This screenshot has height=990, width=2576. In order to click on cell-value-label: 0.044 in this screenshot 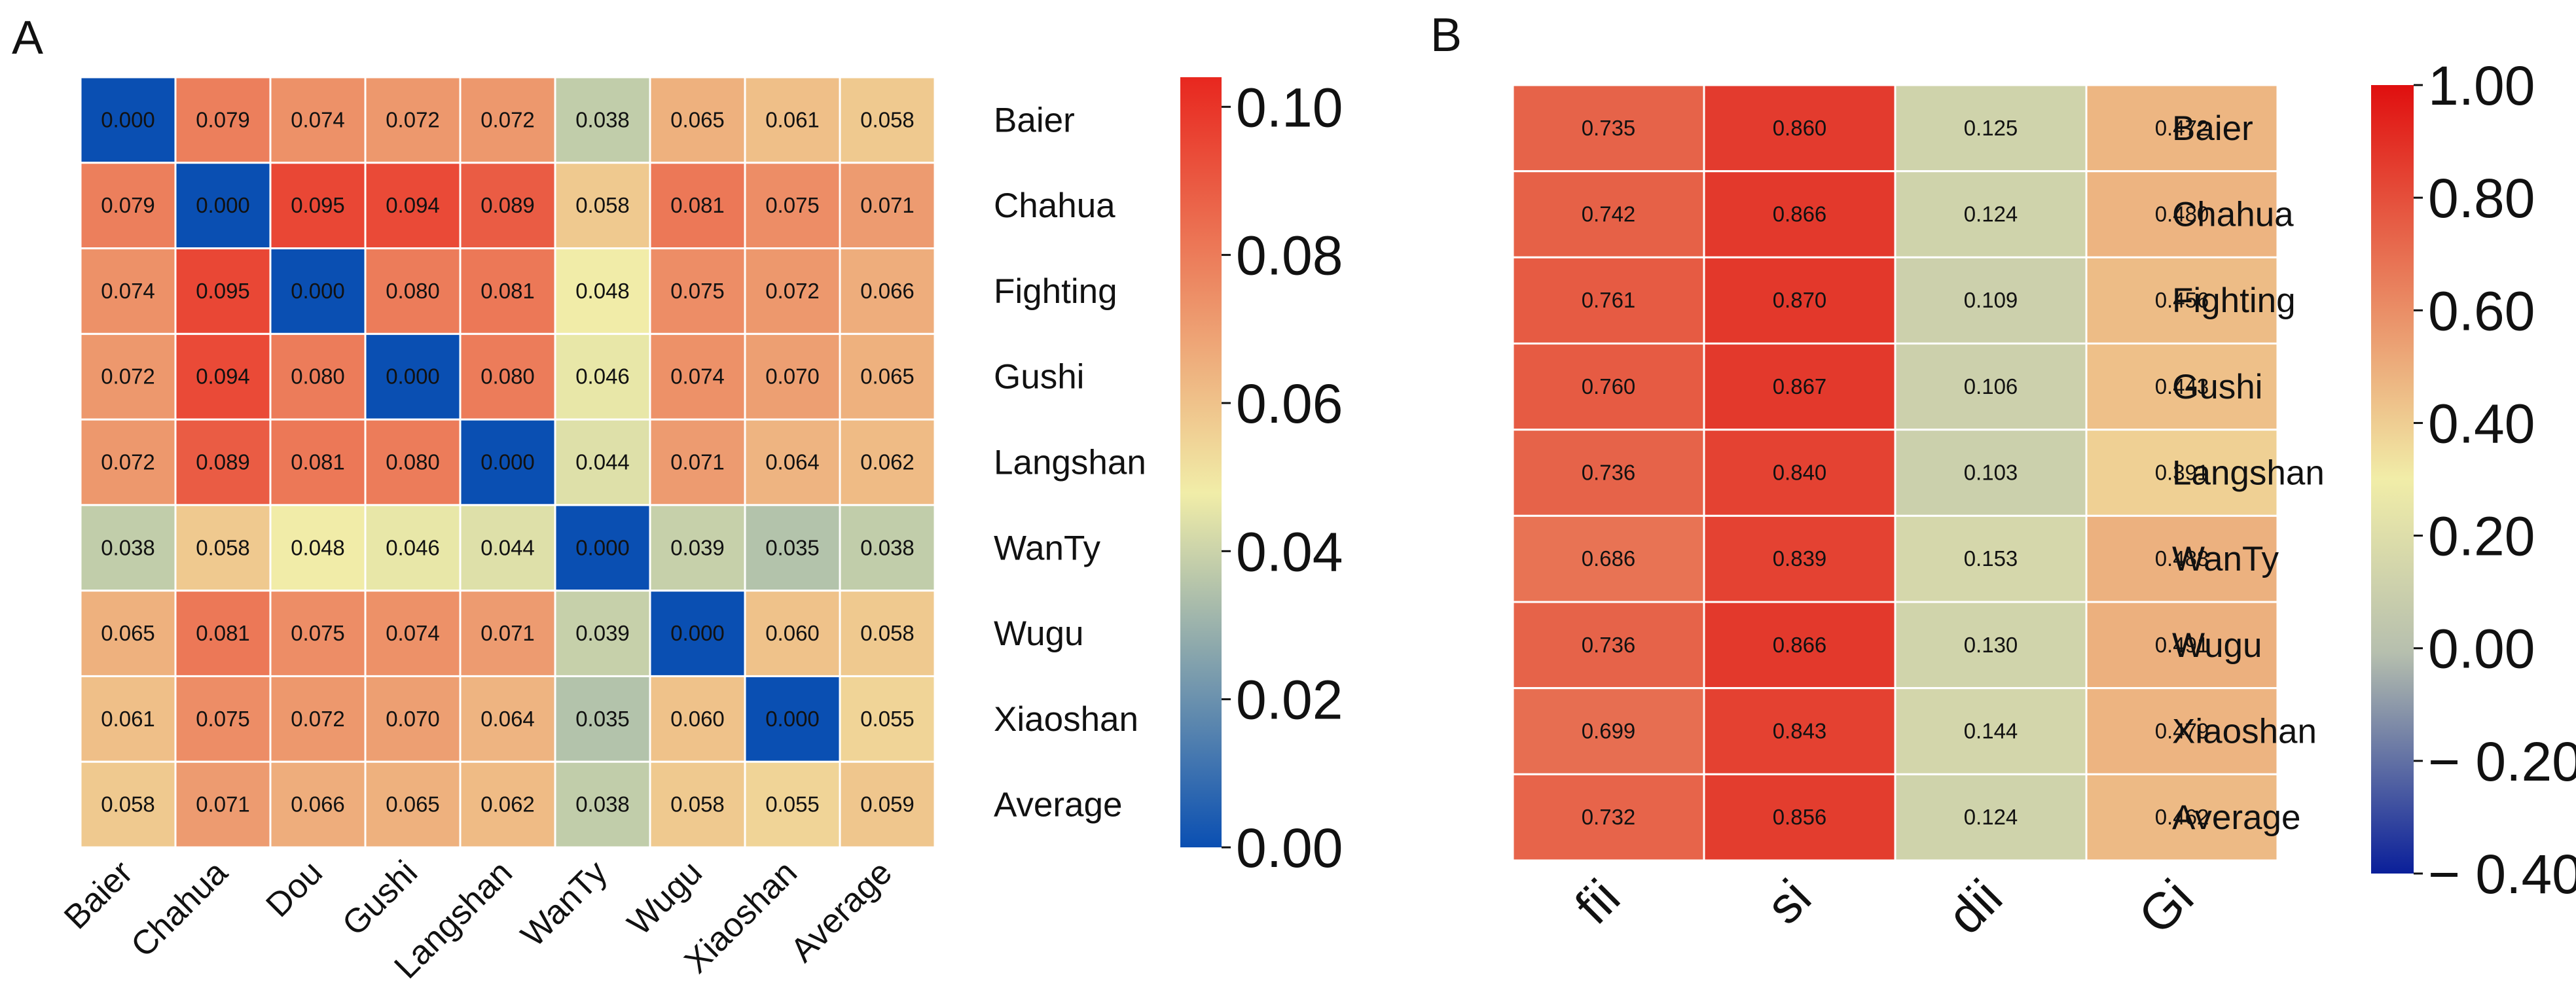, I will do `click(508, 547)`.